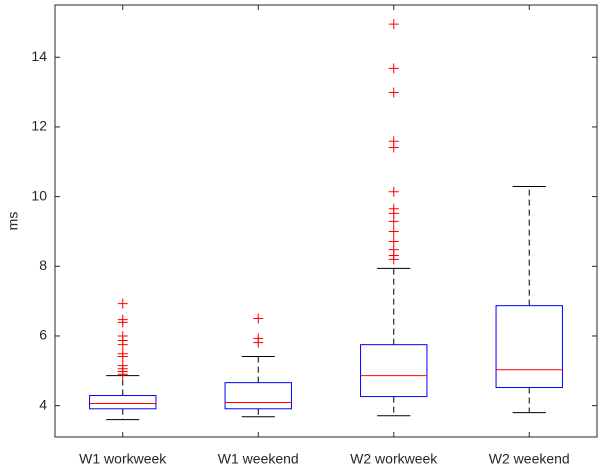  Describe the element at coordinates (43, 404) in the screenshot. I see `y-tick-label: 4` at that location.